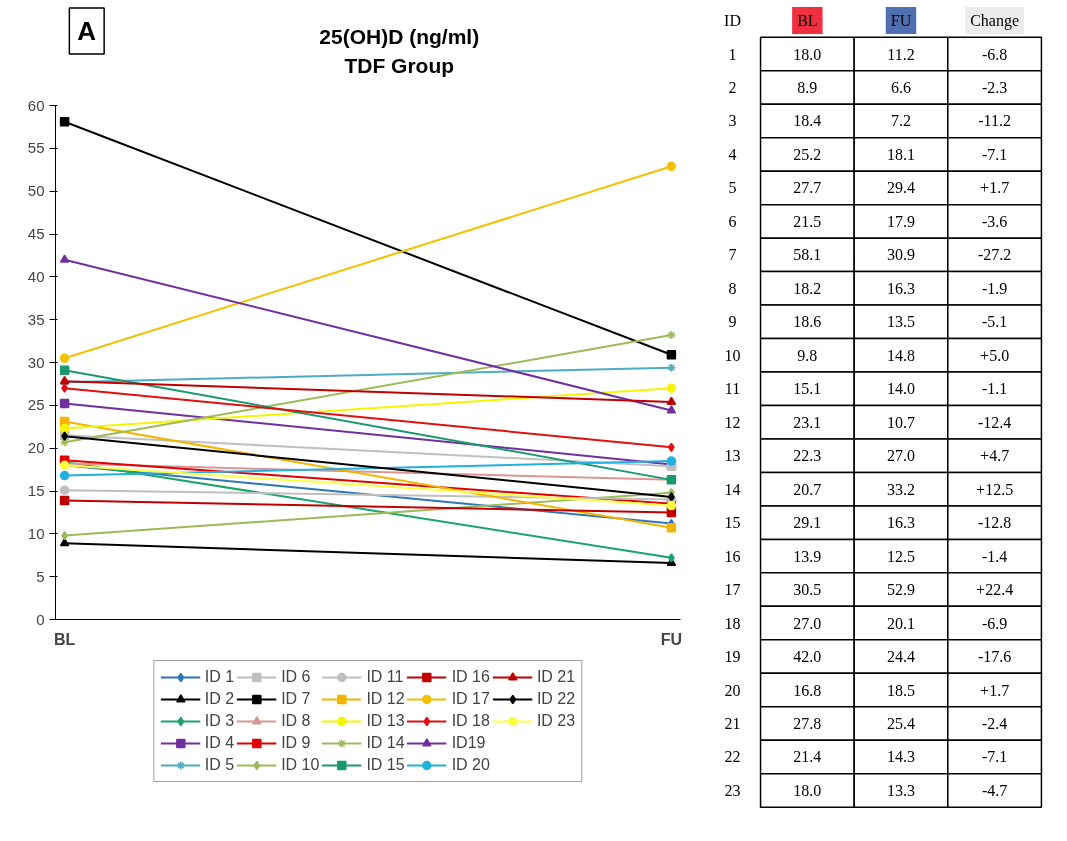 This screenshot has height=841, width=1067. Describe the element at coordinates (732, 121) in the screenshot. I see `y-tick-label: 3` at that location.